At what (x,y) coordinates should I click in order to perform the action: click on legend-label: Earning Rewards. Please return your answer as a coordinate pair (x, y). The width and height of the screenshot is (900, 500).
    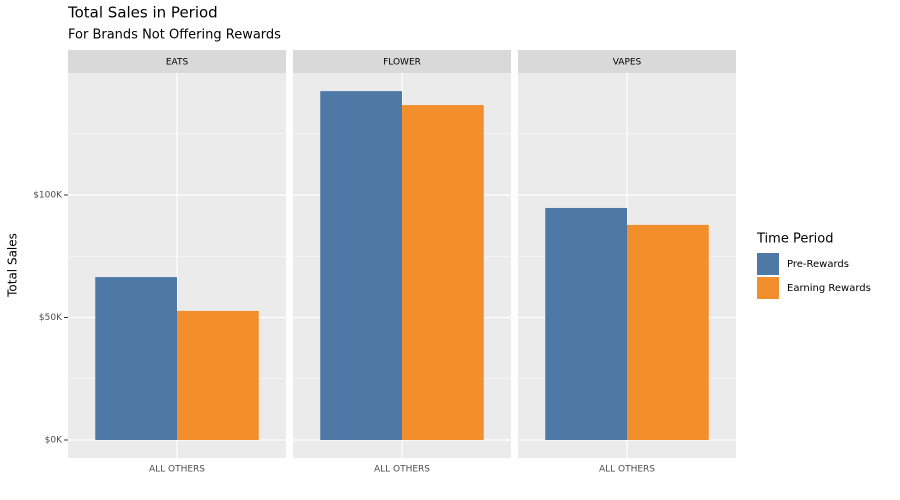
    Looking at the image, I should click on (829, 288).